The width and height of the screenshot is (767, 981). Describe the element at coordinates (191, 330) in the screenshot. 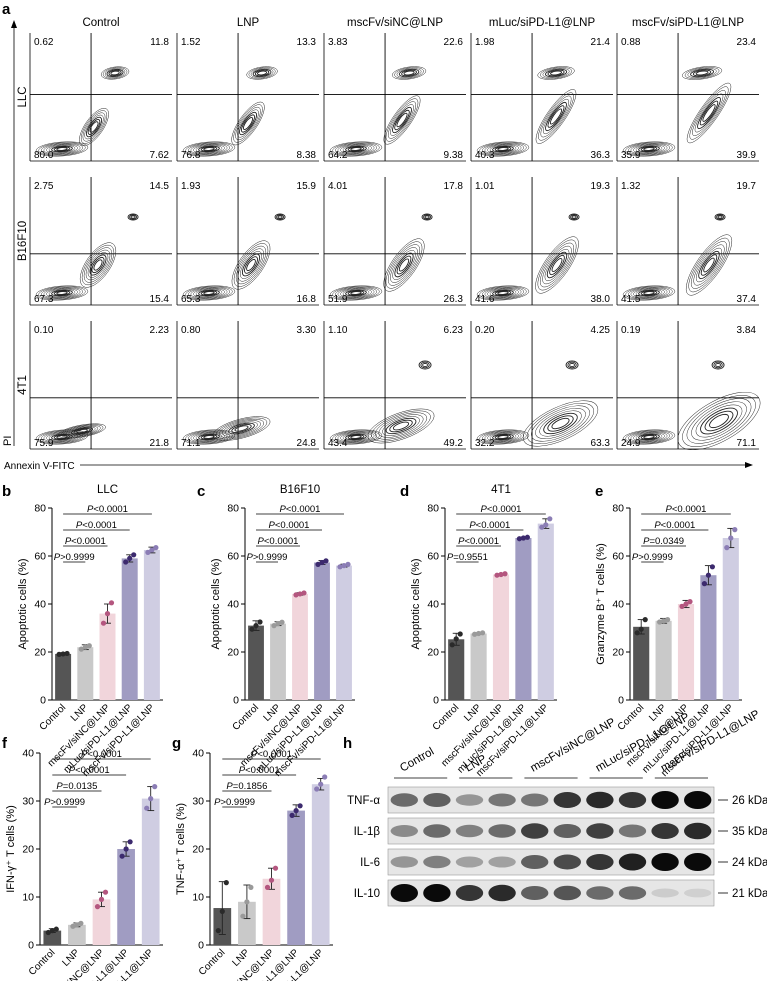

I see `quadrant-upper-left-value: 0.80` at that location.